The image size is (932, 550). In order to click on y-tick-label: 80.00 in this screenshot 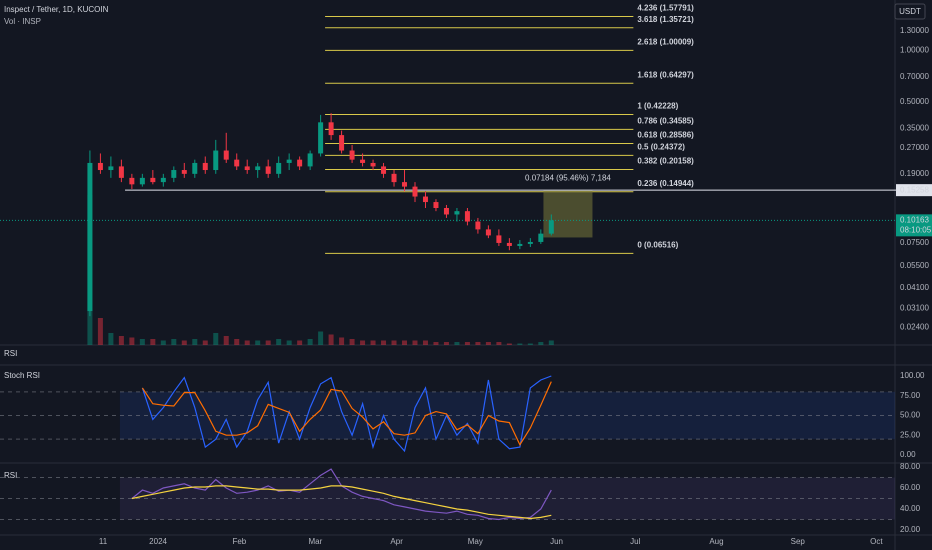, I will do `click(910, 466)`.